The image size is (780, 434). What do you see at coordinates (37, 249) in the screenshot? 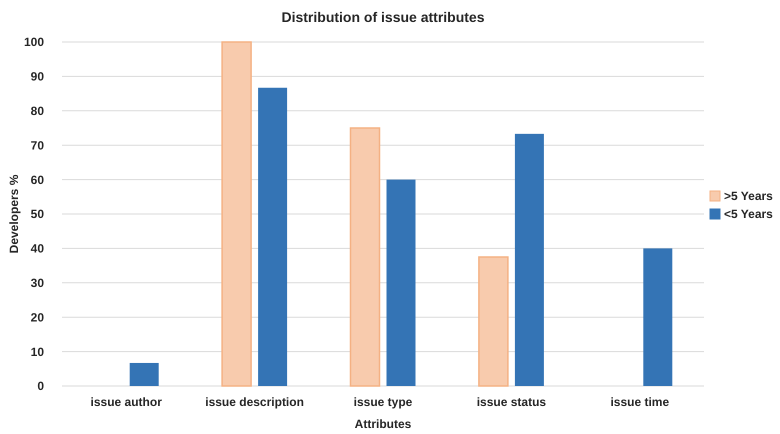
I see `y-tick-label: 40` at bounding box center [37, 249].